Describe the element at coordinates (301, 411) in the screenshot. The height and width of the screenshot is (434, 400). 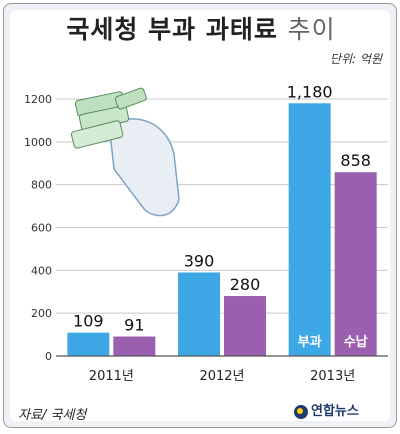
I see `logo-icon` at that location.